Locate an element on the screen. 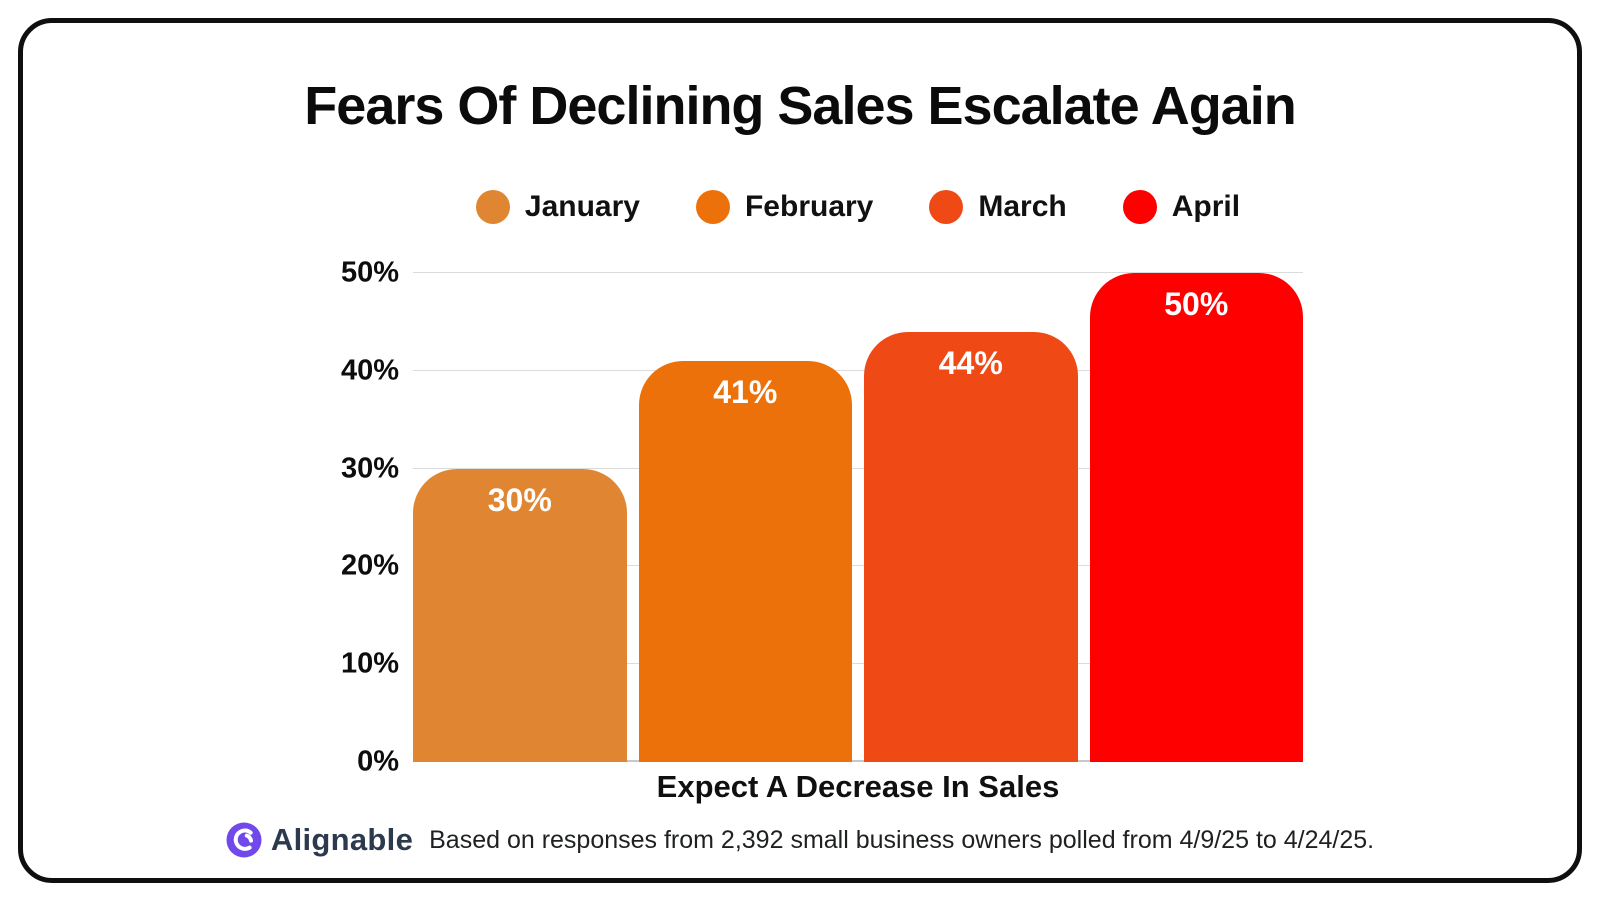 The image size is (1600, 901). bar-value-label: 41% is located at coordinates (745, 392).